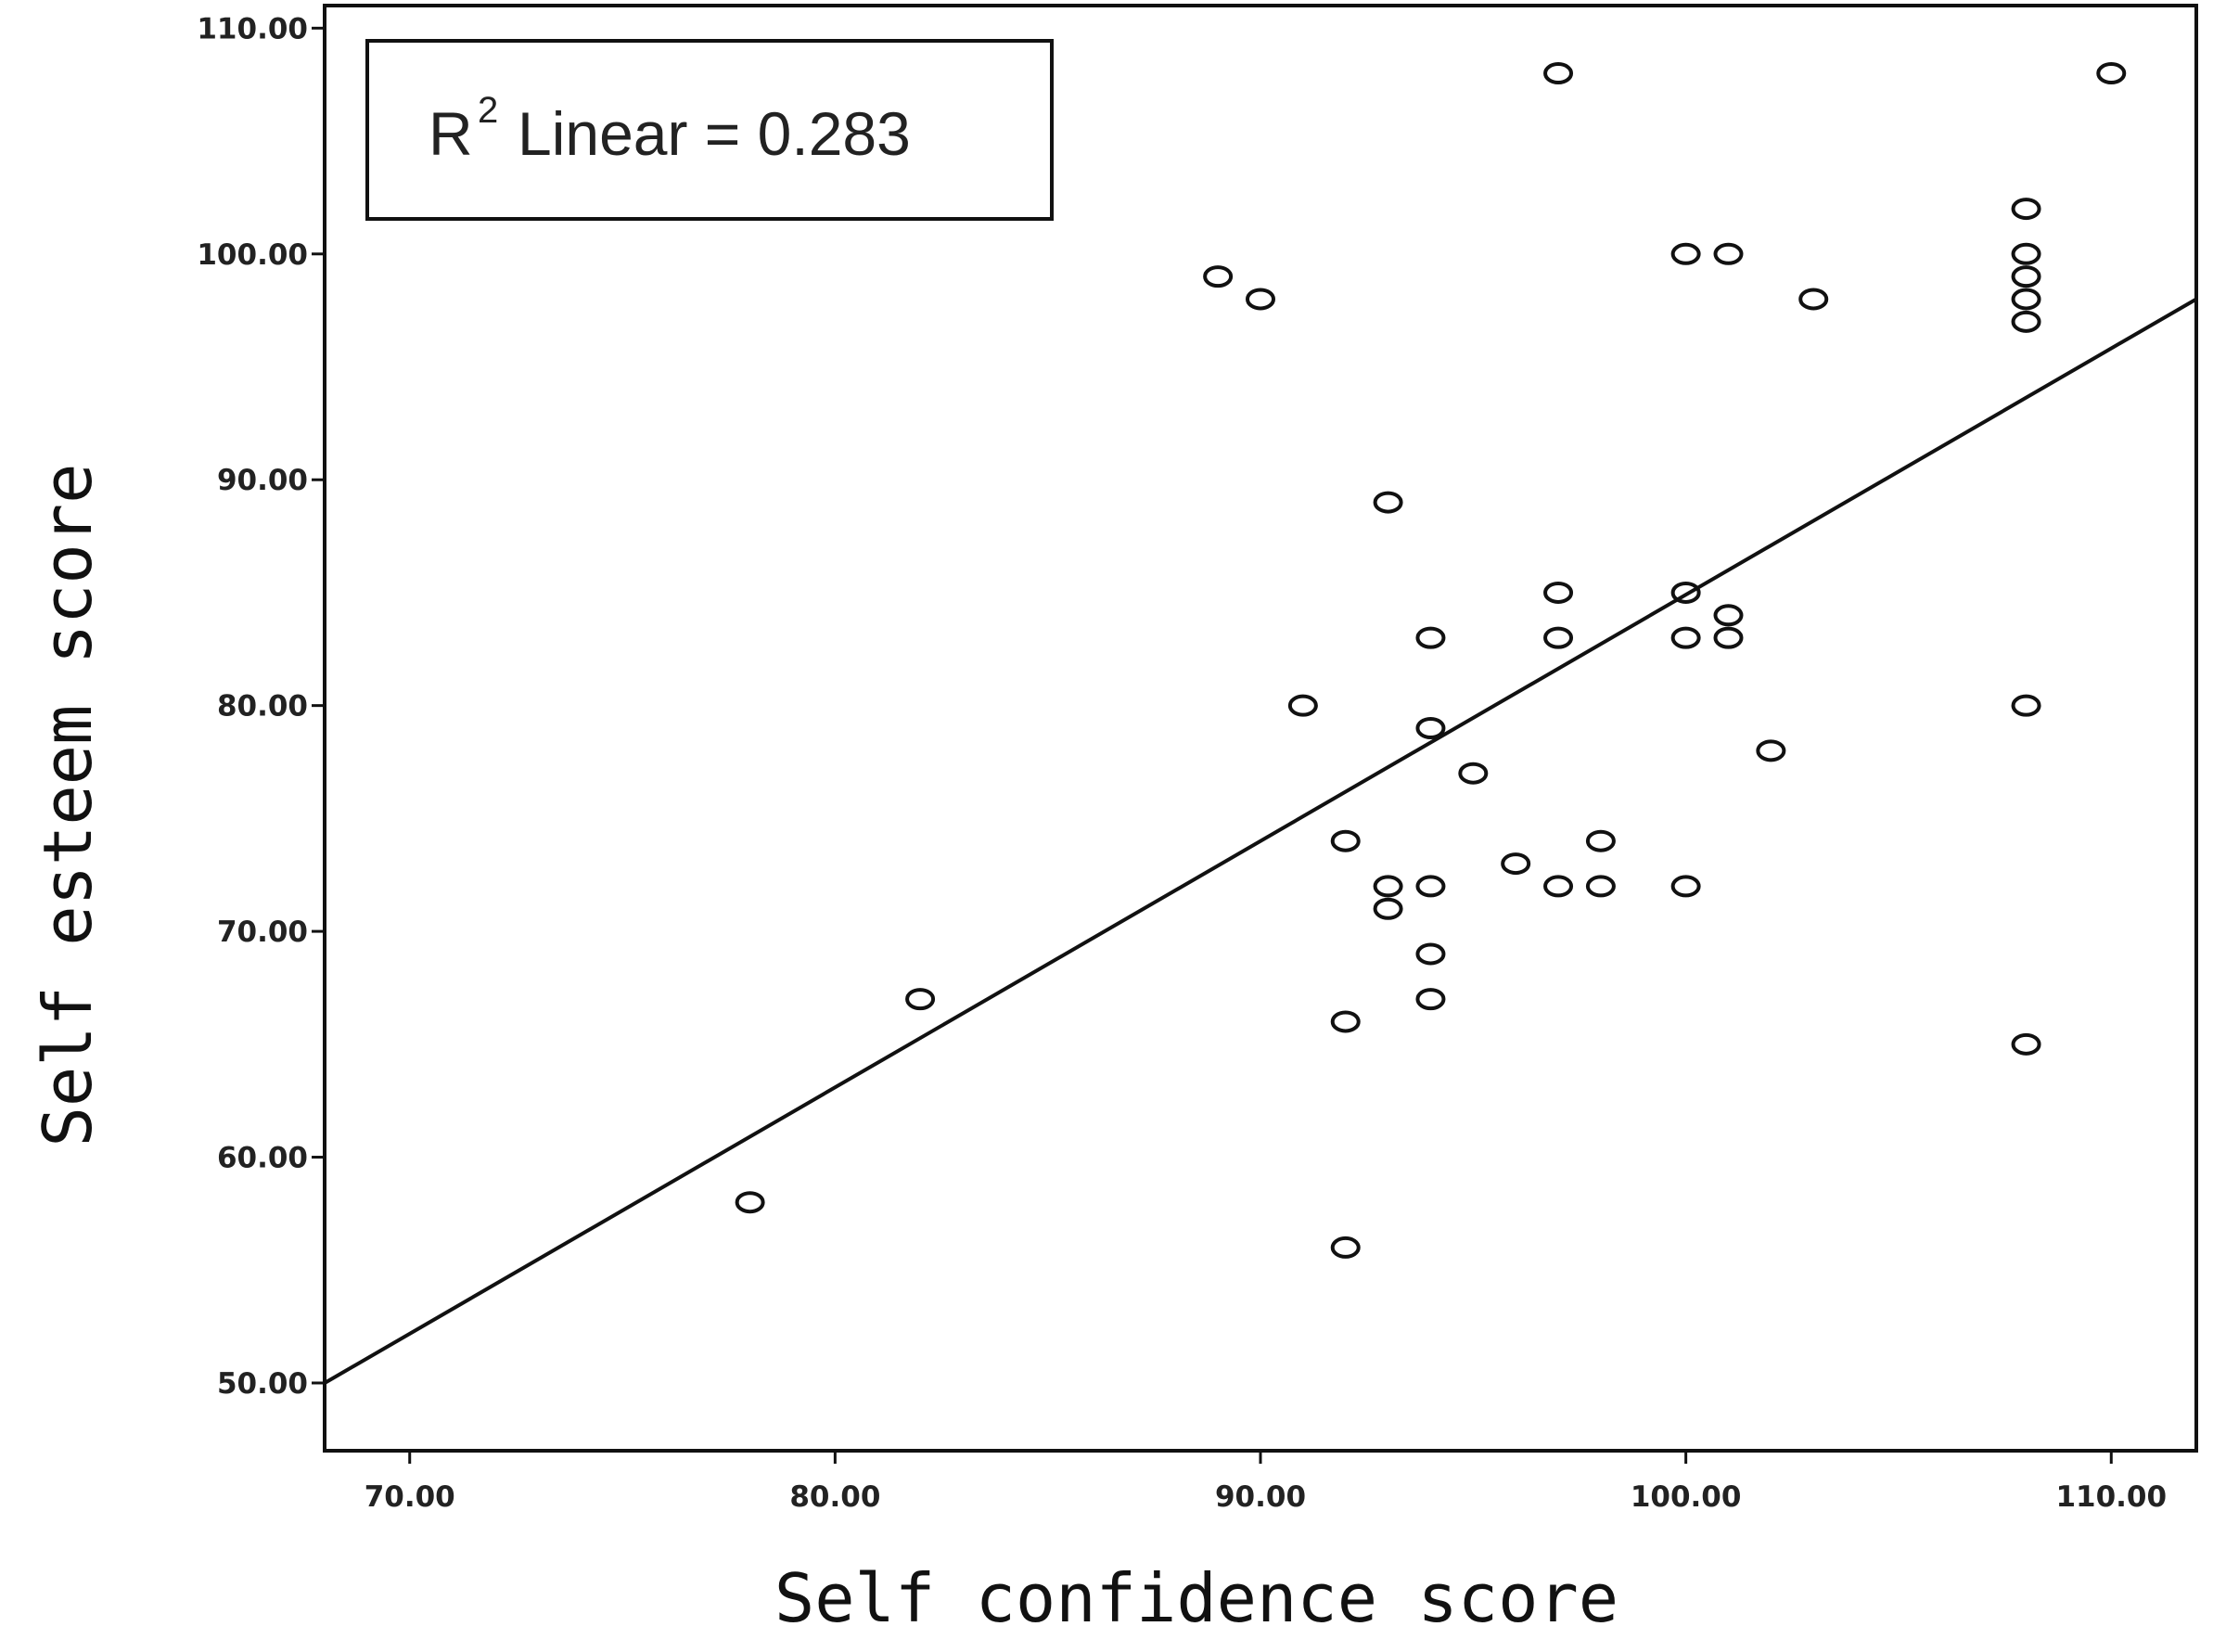 This screenshot has width=2226, height=1652. What do you see at coordinates (488, 110) in the screenshot?
I see `legend-superscript: 2` at bounding box center [488, 110].